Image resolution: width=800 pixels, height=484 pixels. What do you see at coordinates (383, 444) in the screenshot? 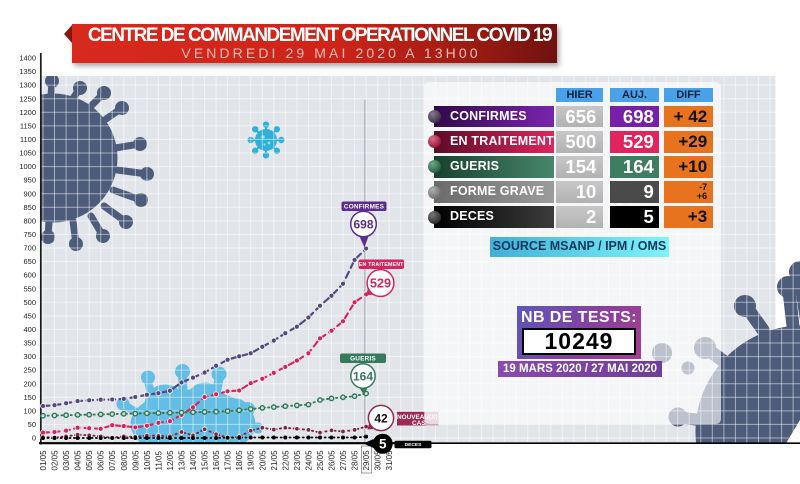
I see `svg-text: 5` at bounding box center [383, 444].